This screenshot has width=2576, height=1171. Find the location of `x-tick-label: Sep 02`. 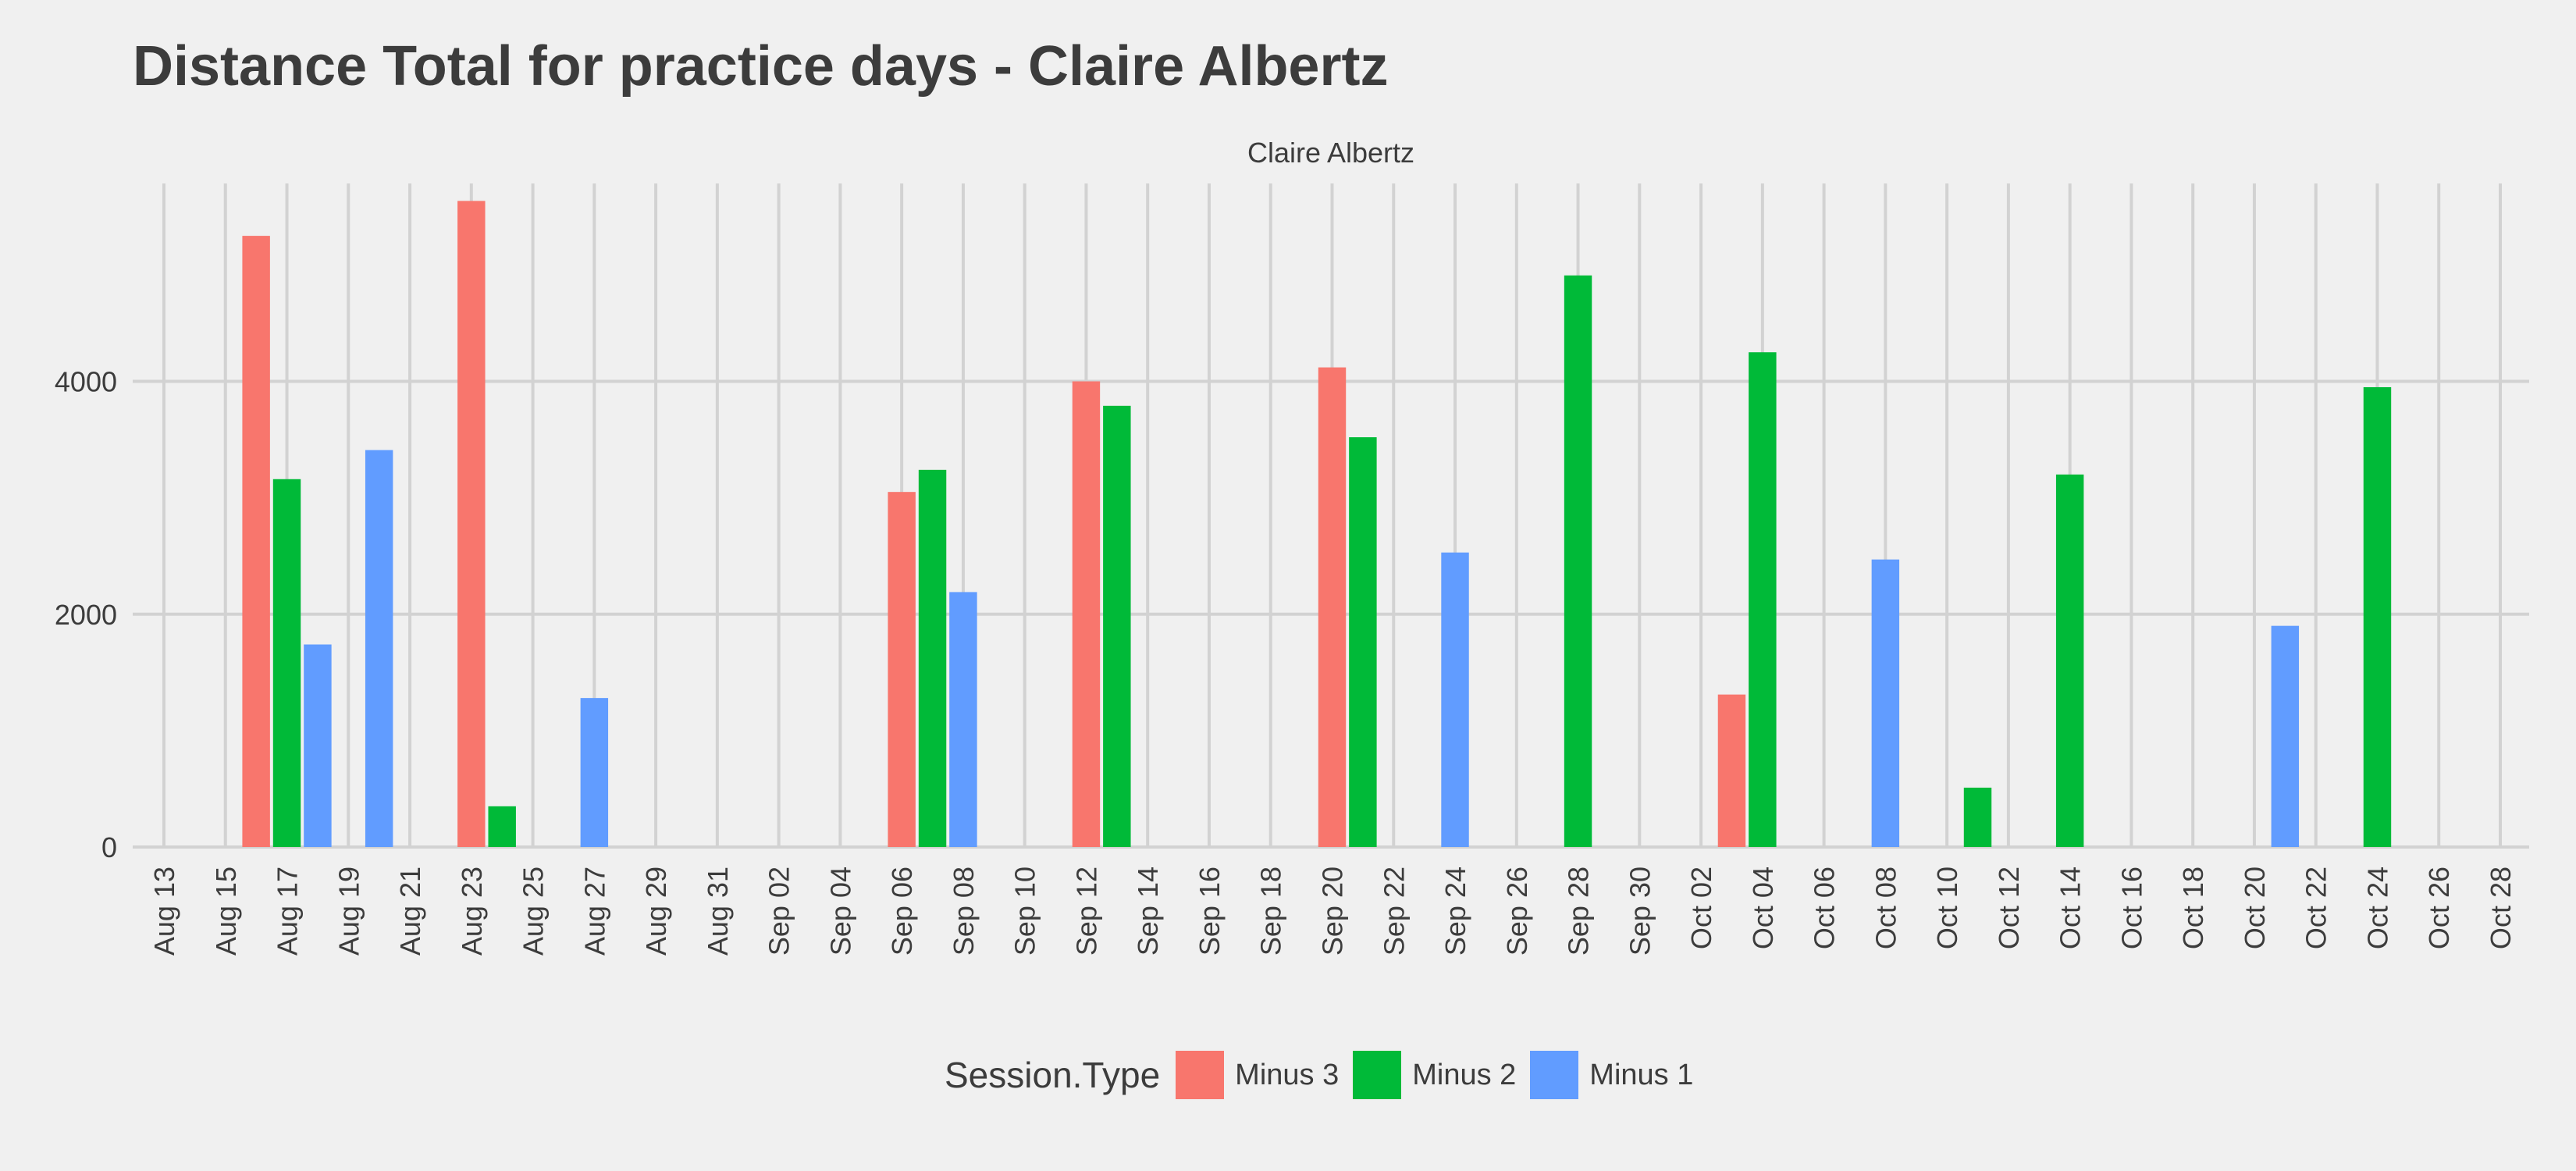

x-tick-label: Sep 02 is located at coordinates (779, 912).